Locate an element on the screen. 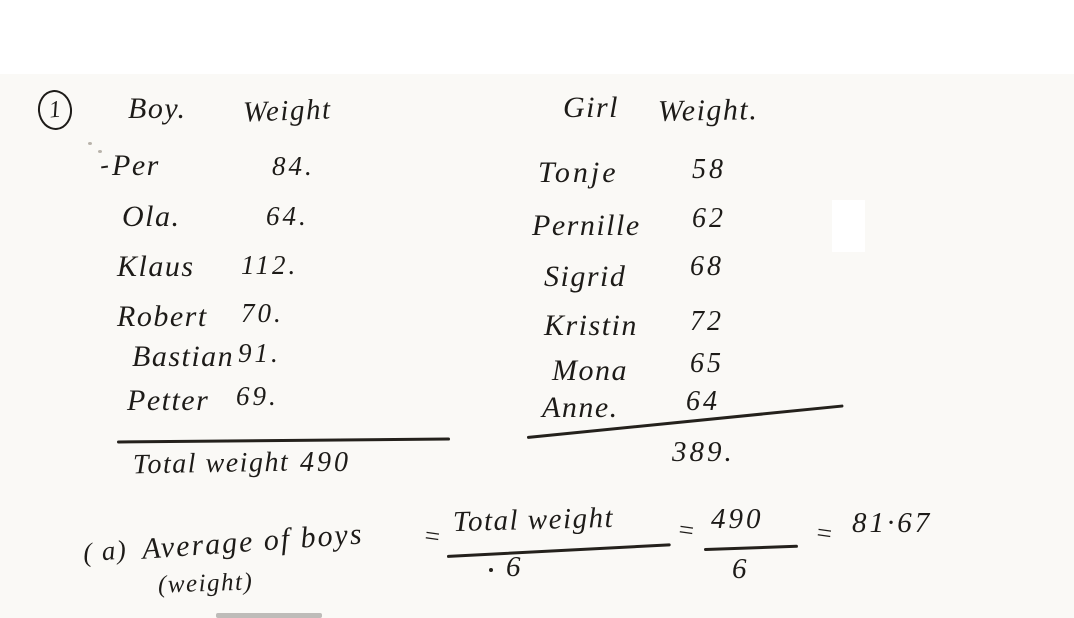 The height and width of the screenshot is (618, 1074). girl-name: Kristin is located at coordinates (591, 325).